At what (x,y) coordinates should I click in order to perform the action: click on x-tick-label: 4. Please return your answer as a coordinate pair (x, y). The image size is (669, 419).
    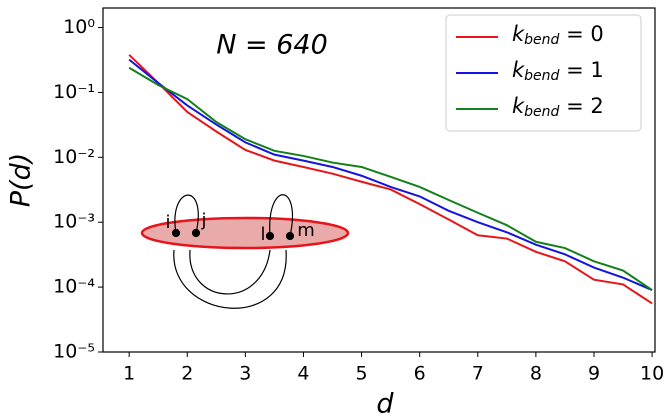
    Looking at the image, I should click on (303, 374).